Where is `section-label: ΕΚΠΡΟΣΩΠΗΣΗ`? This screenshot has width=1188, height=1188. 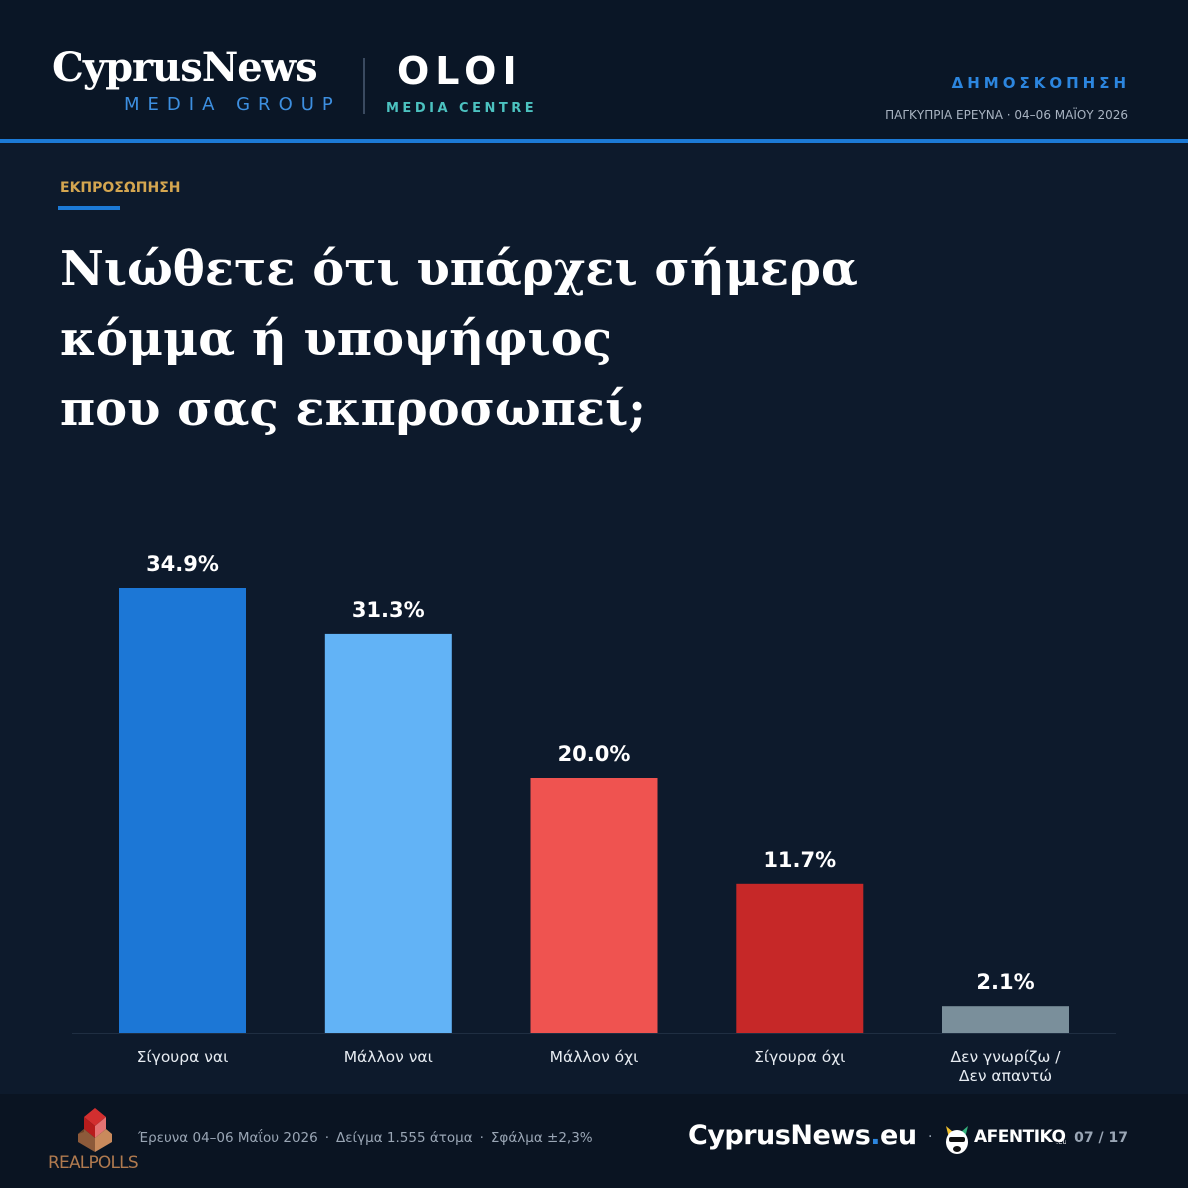 section-label: ΕΚΠΡΟΣΩΠΗΣΗ is located at coordinates (120, 188).